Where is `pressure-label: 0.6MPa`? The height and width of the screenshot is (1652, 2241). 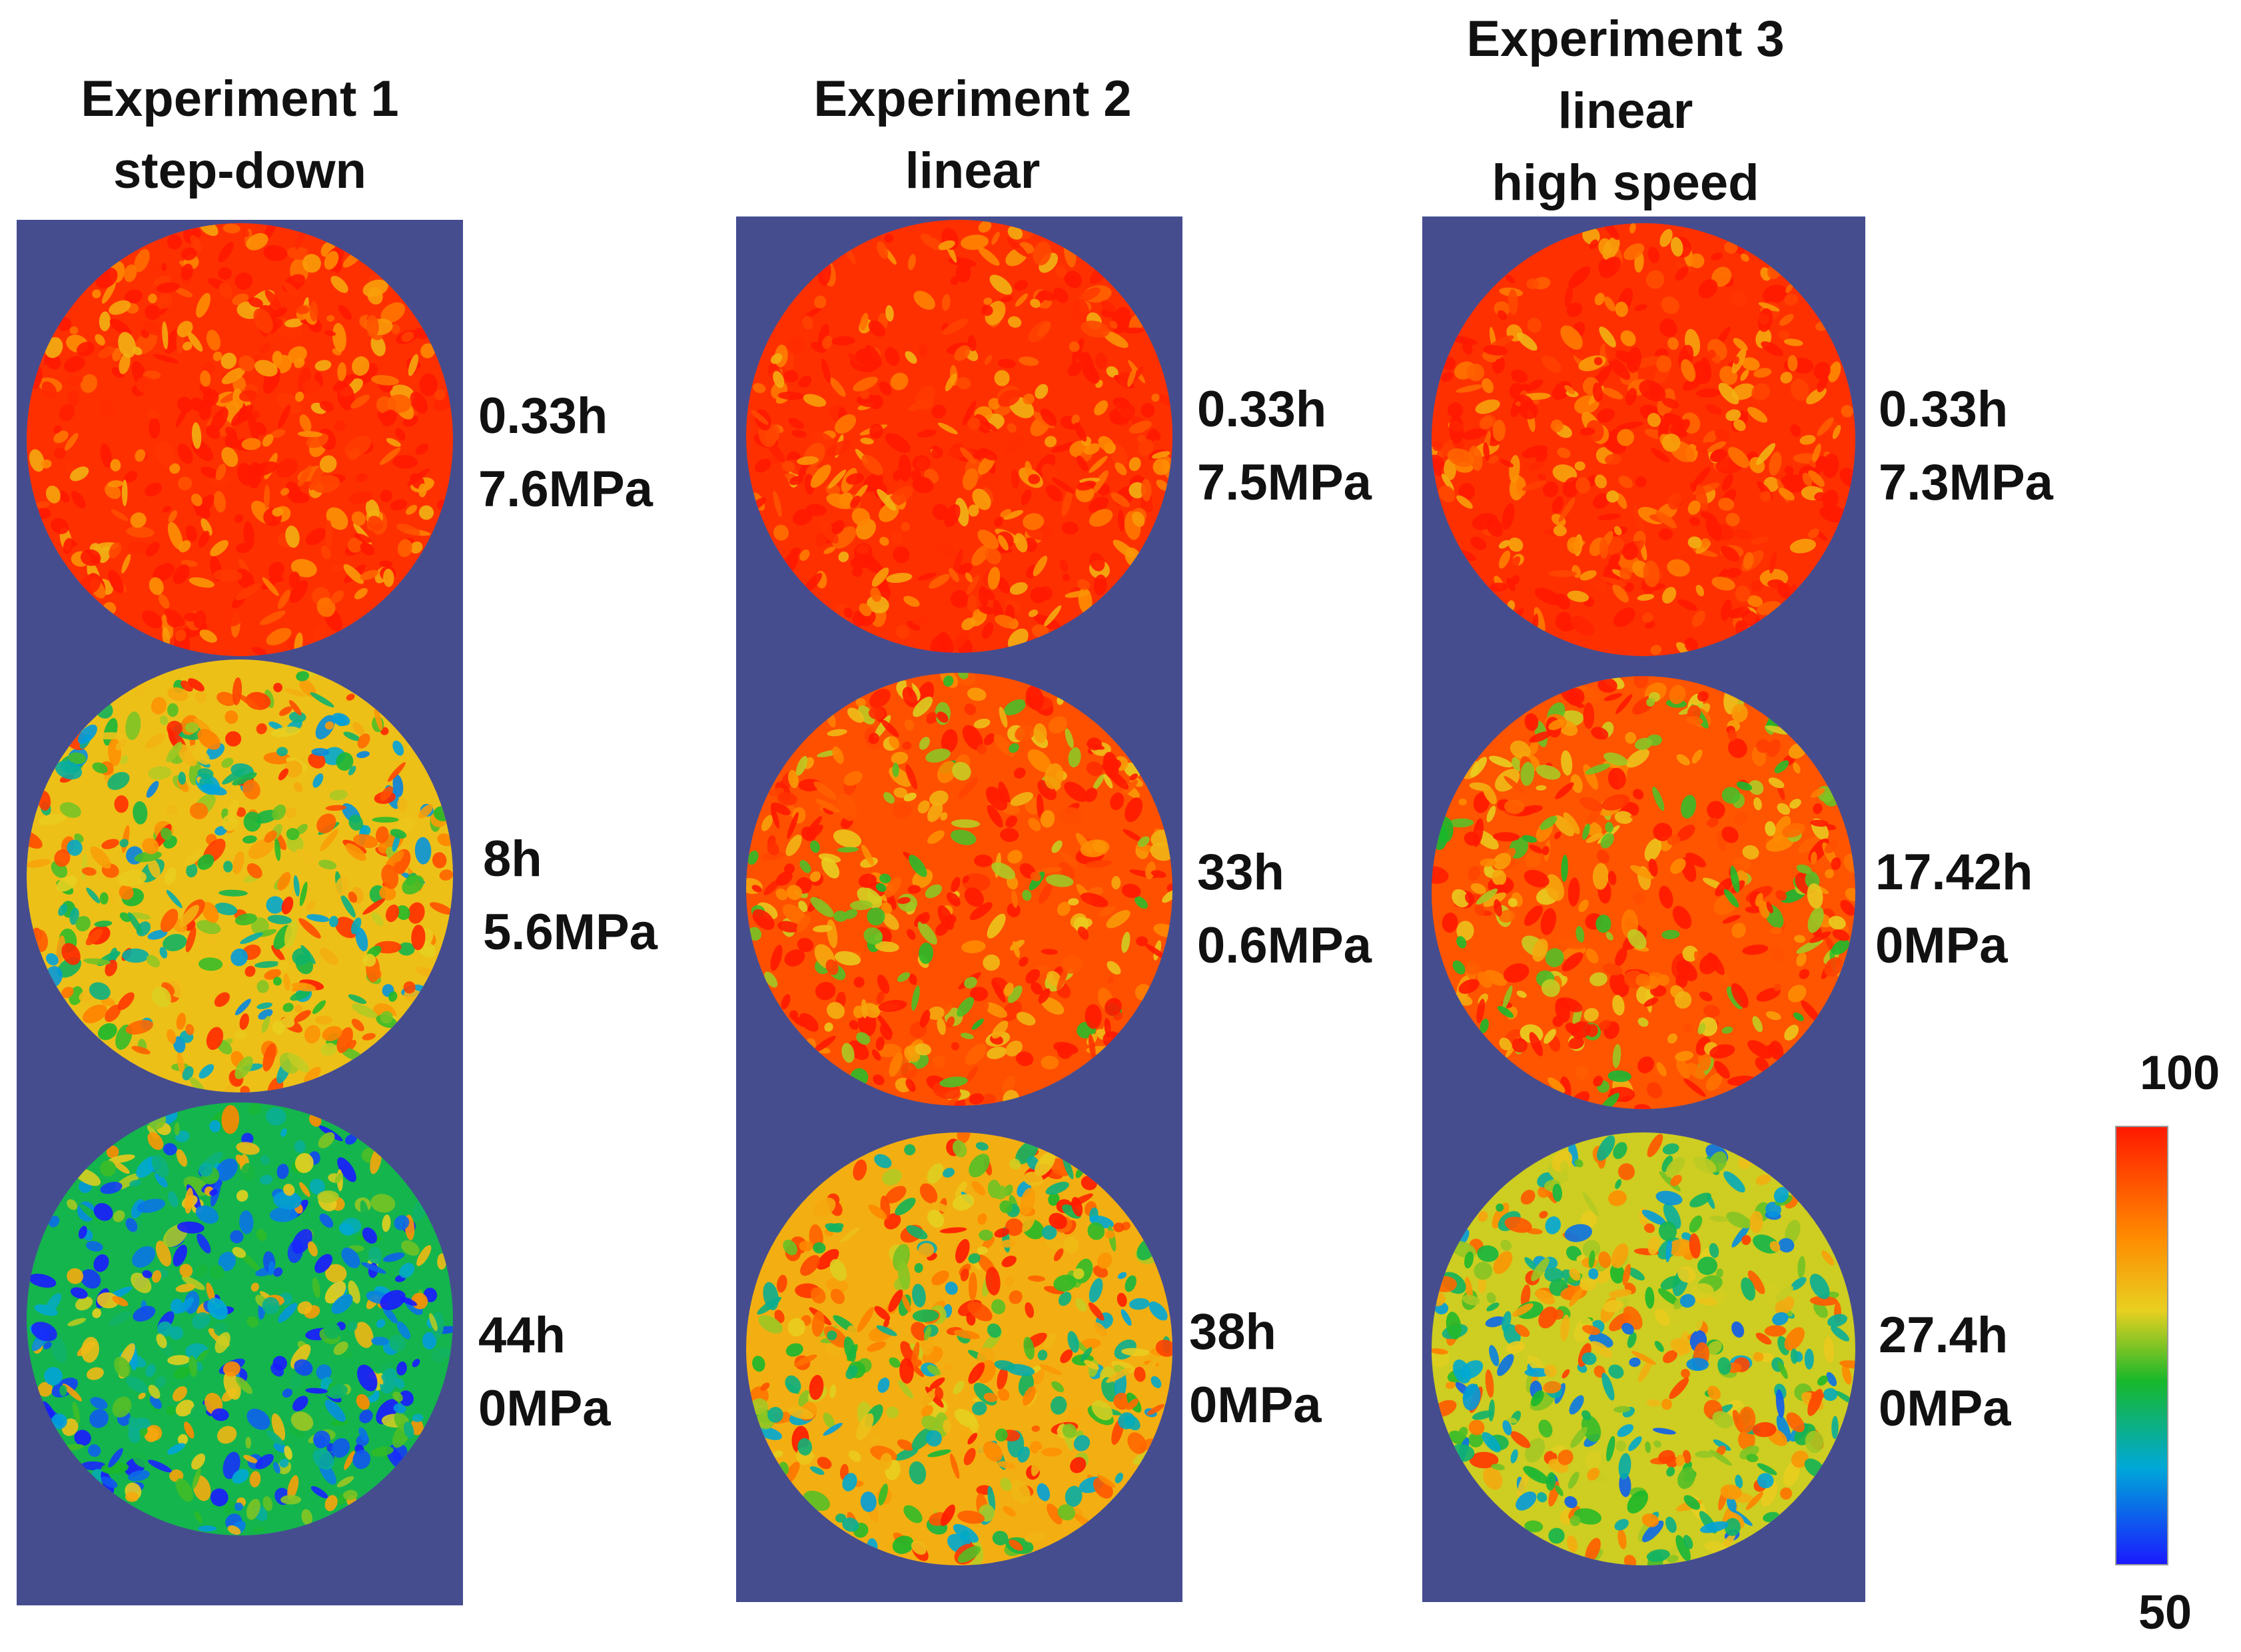 pressure-label: 0.6MPa is located at coordinates (1284, 945).